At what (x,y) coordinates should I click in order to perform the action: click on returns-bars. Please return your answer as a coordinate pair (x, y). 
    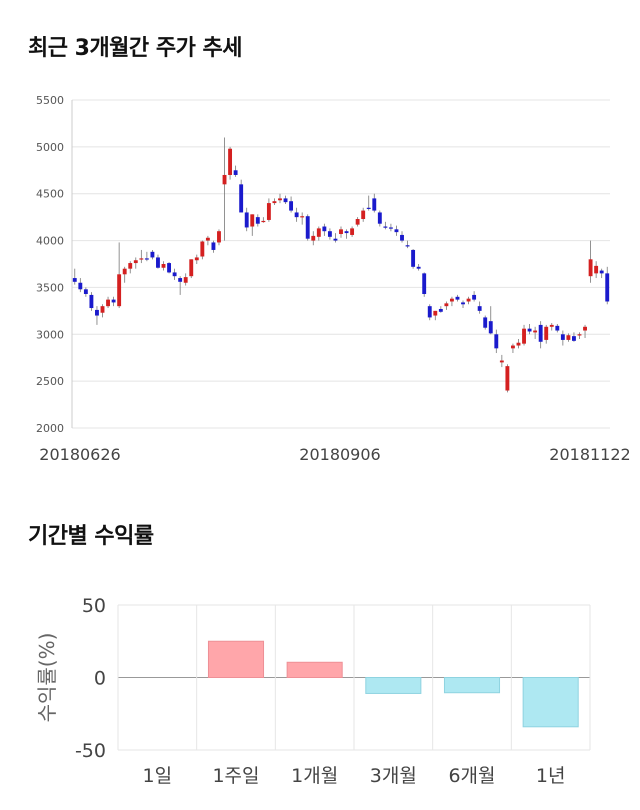
    Looking at the image, I should click on (393, 684).